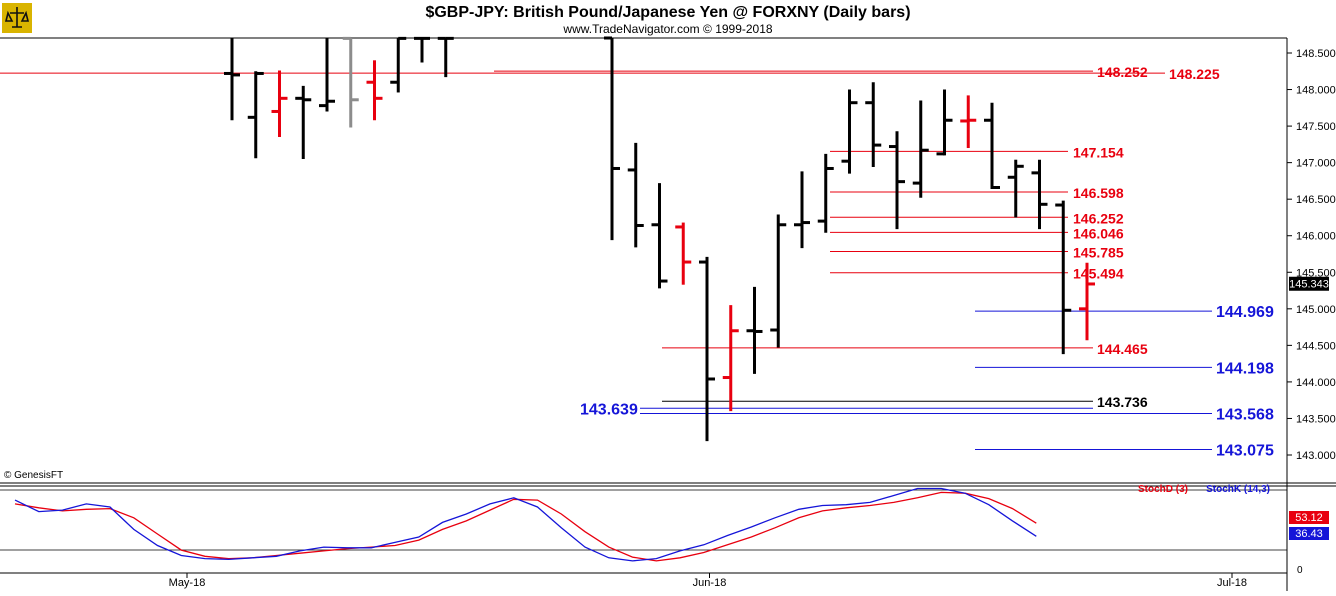  I want to click on stoch-tick-zero: 0, so click(1300, 570).